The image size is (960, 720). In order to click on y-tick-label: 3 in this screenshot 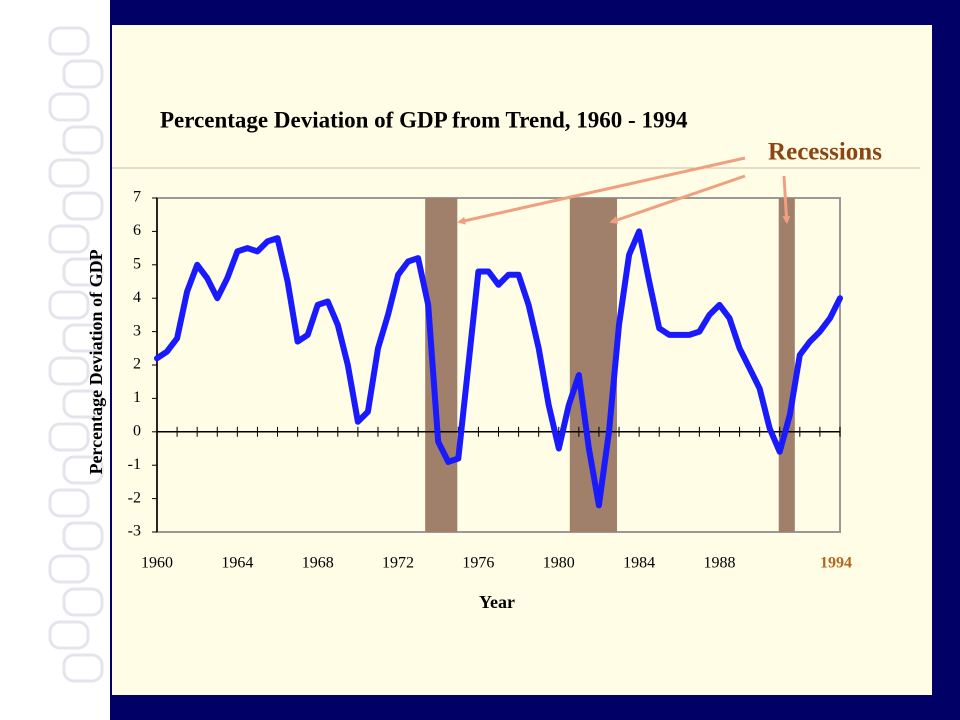, I will do `click(137, 330)`.